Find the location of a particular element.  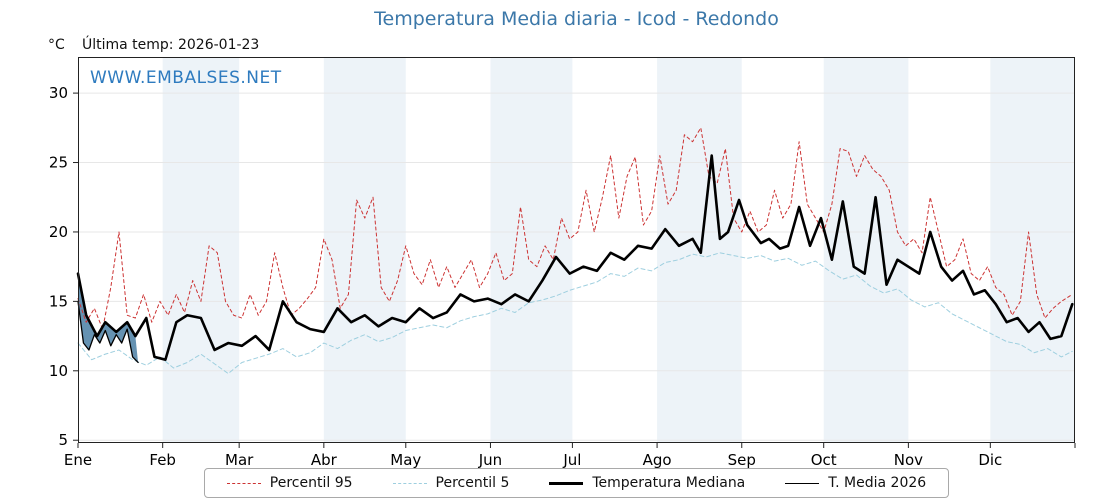

svg-text: Feb is located at coordinates (162, 460).